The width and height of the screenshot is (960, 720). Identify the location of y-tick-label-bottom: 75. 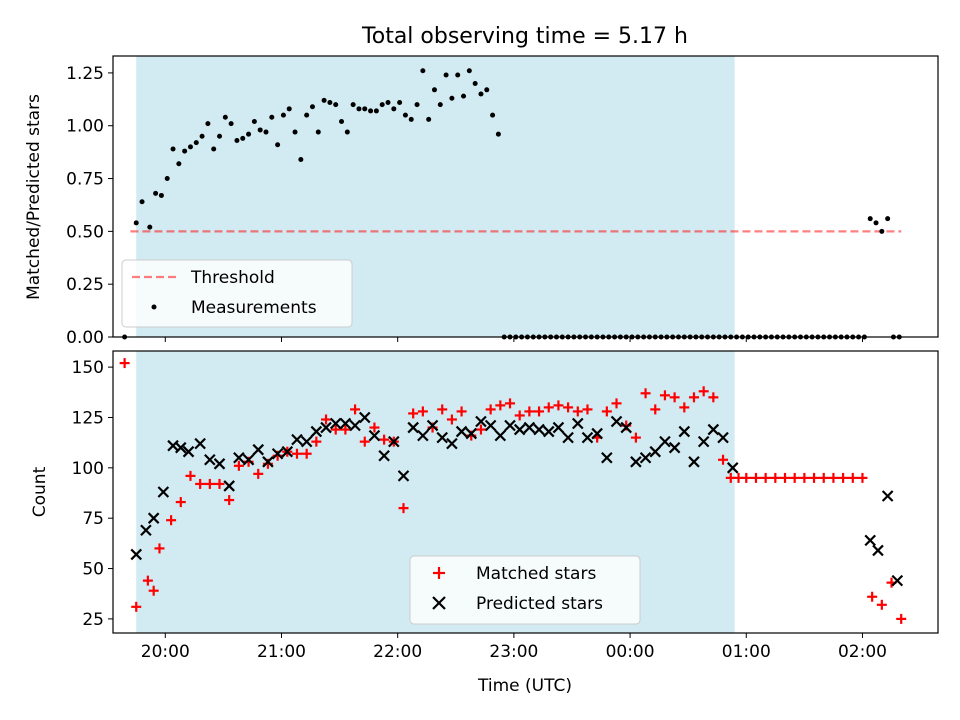
(93, 519).